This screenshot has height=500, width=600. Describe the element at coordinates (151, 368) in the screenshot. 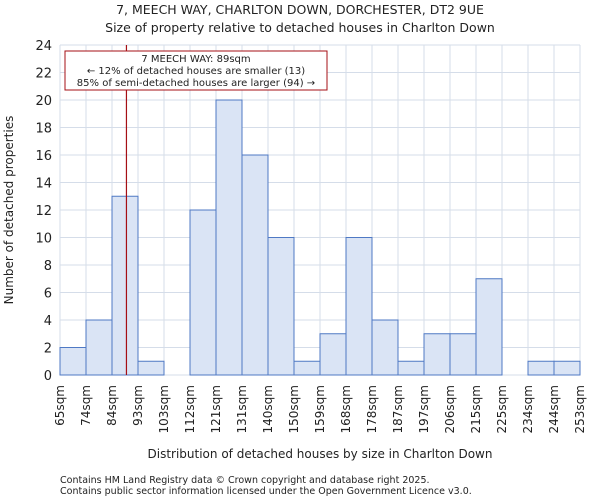

I see `bar-93sqm` at that location.